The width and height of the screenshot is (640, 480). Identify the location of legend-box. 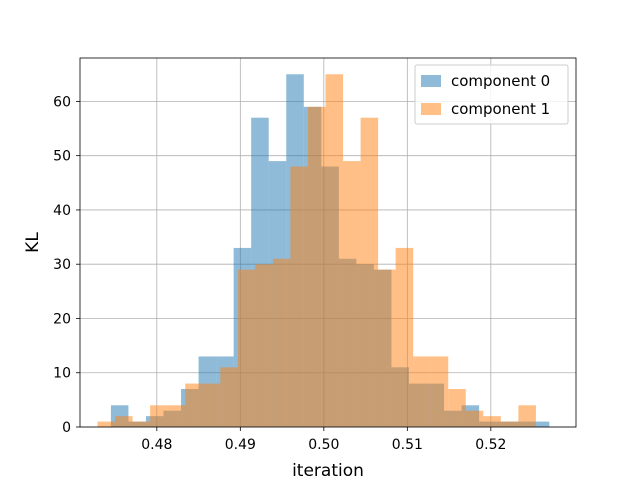
(491, 94).